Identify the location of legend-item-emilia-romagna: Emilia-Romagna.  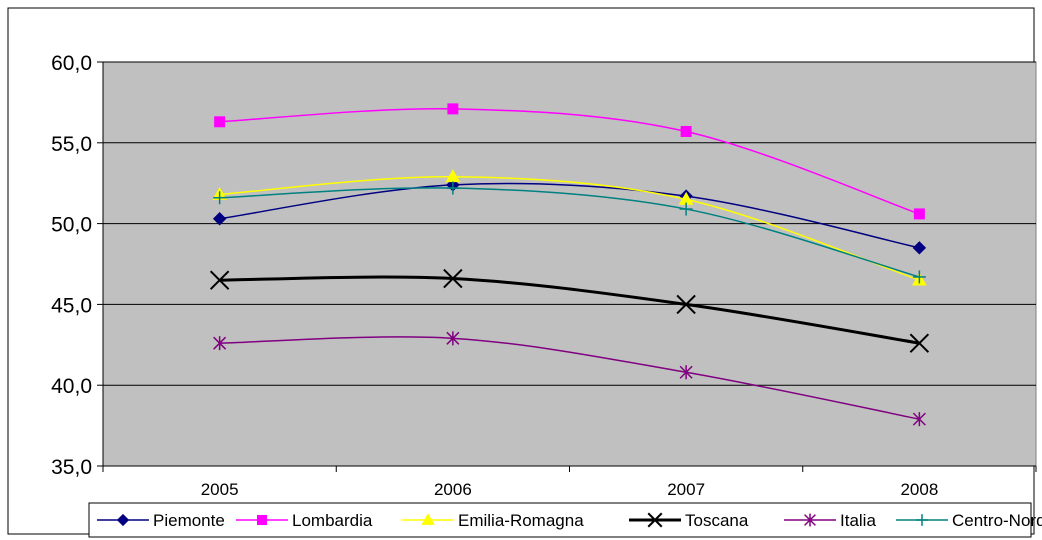
(493, 520).